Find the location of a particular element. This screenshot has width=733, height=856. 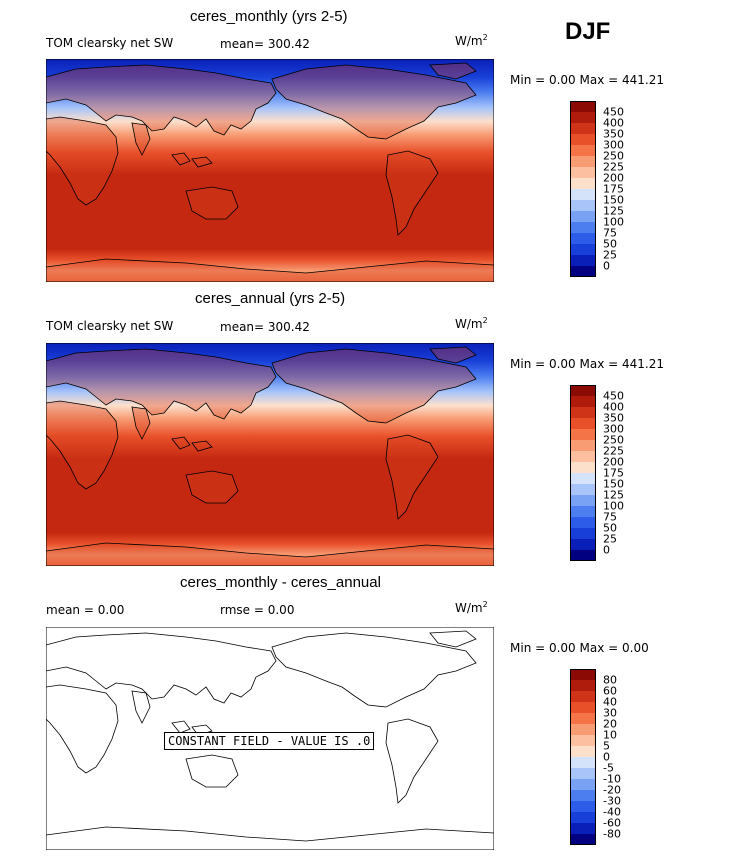

panel3-colorbar is located at coordinates (583, 757).